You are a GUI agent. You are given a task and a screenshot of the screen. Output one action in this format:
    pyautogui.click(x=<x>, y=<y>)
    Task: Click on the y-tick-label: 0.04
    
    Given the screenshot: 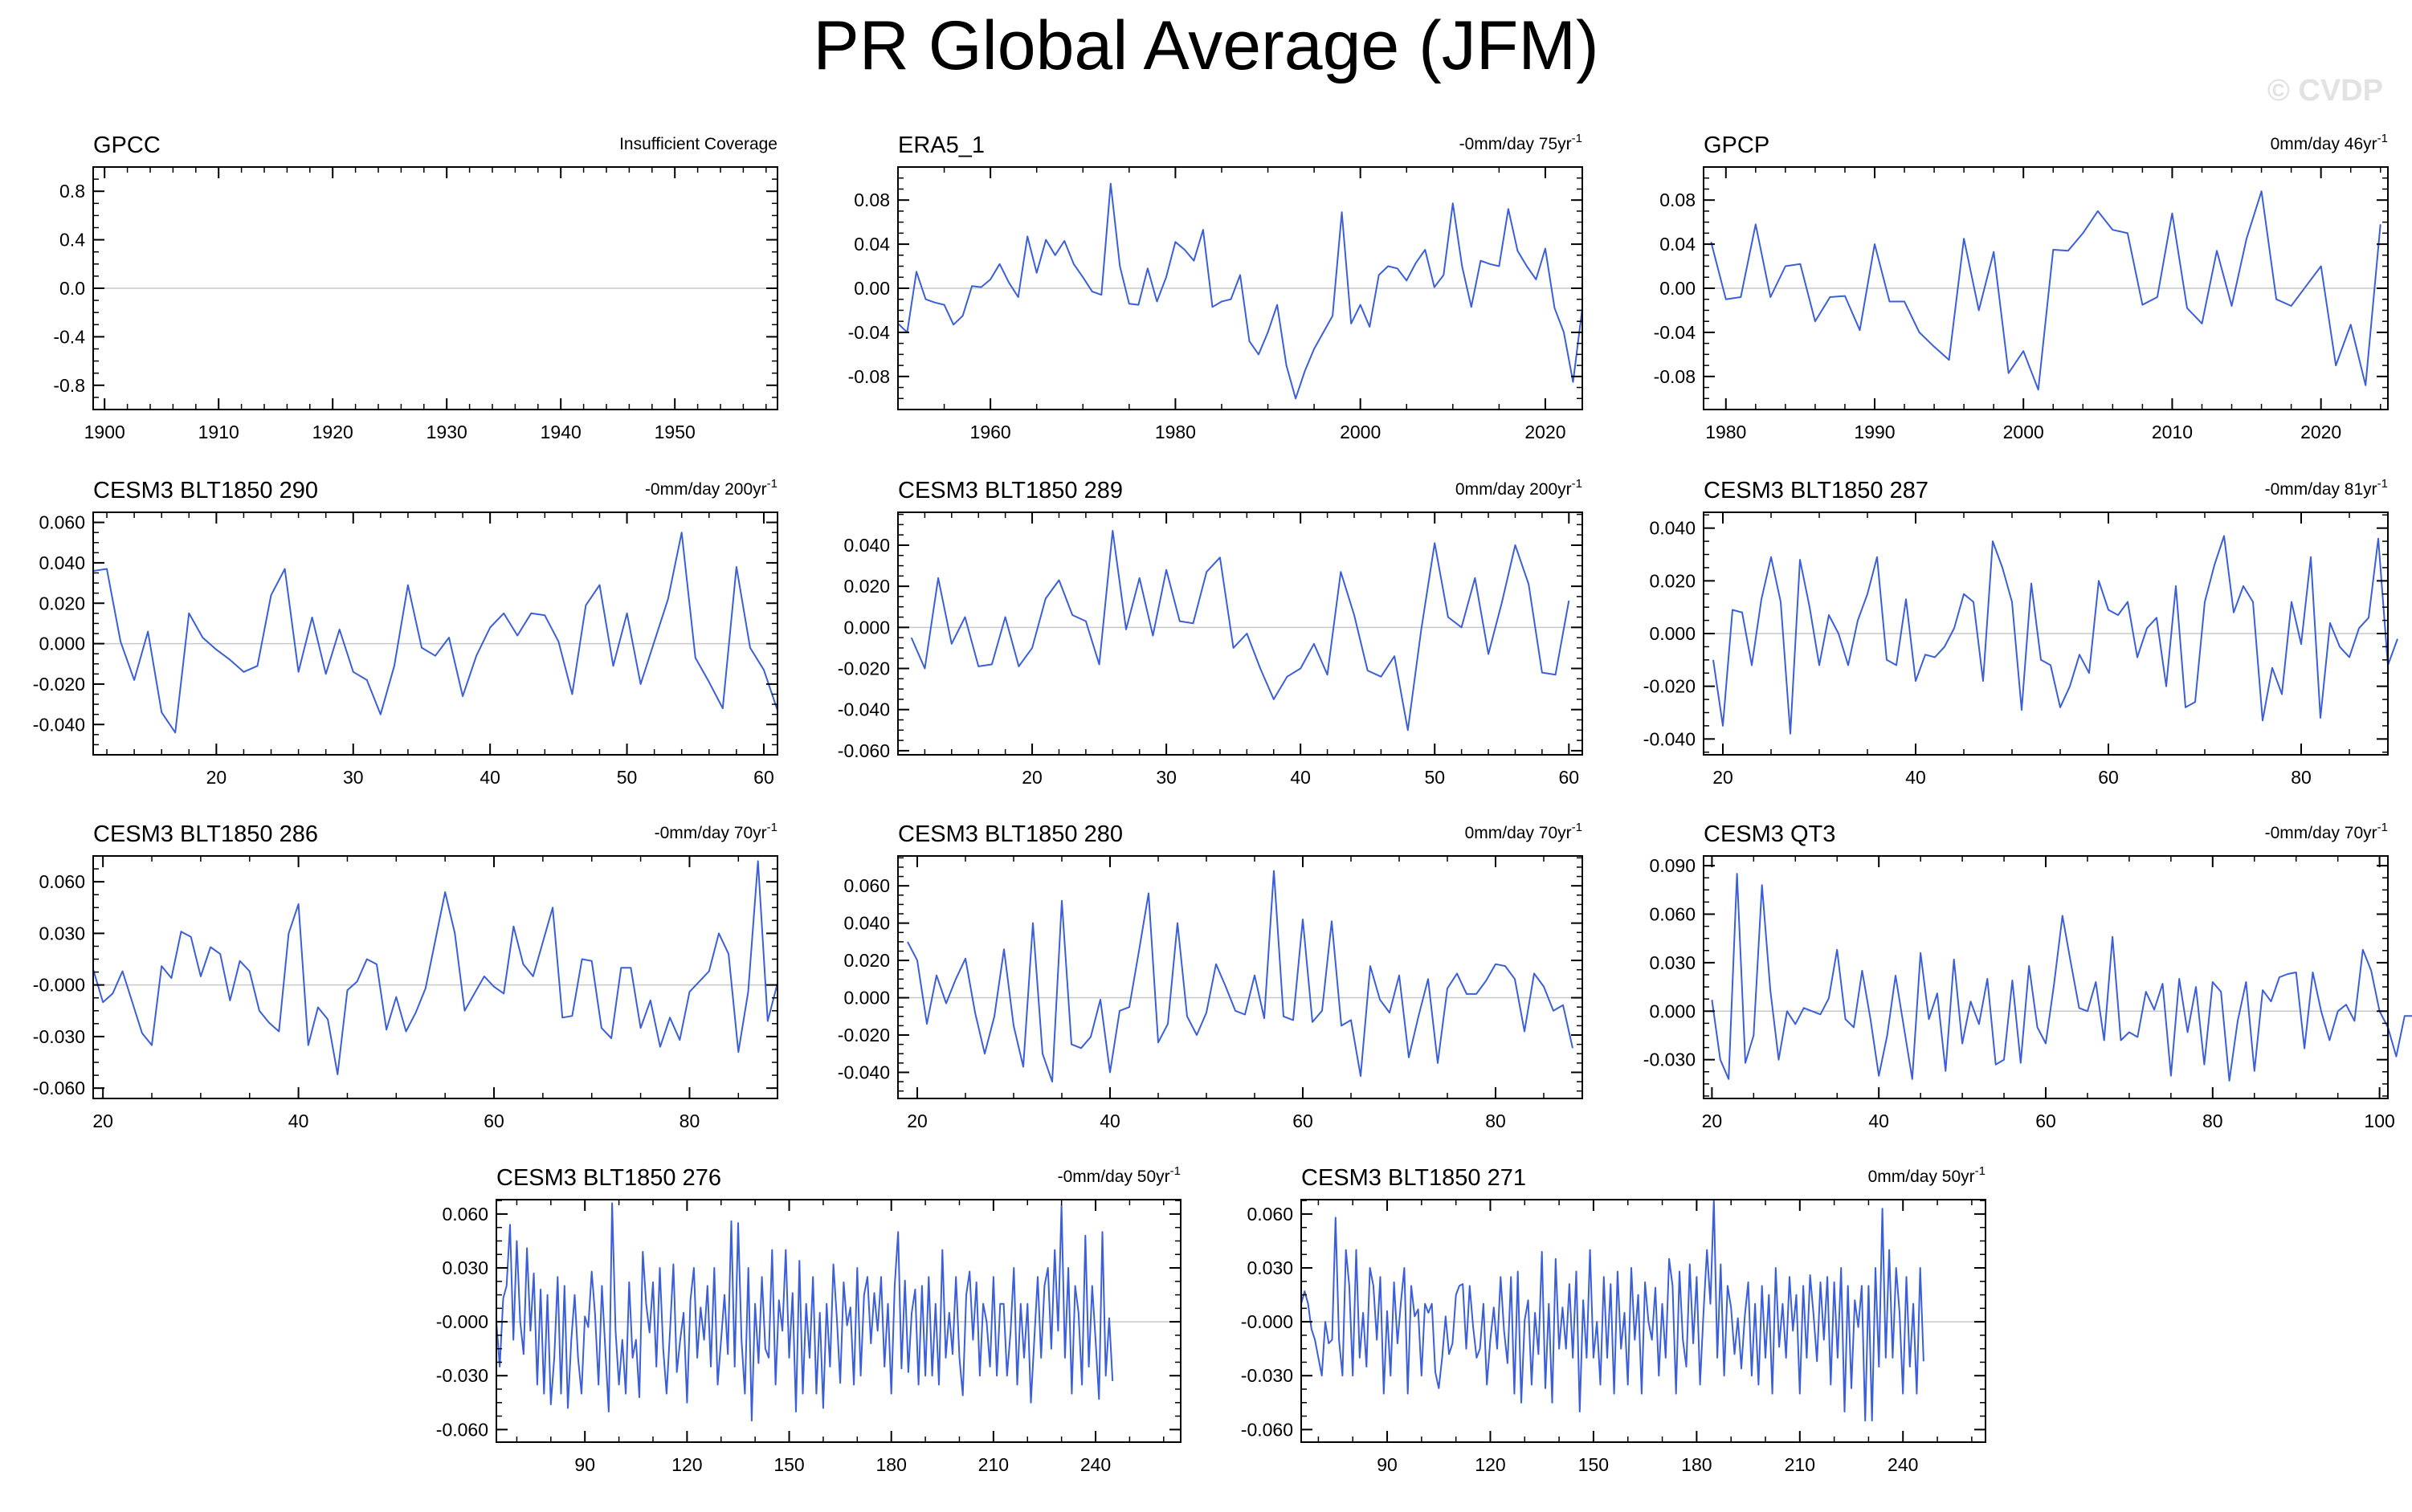 What is the action you would take?
    pyautogui.click(x=872, y=245)
    